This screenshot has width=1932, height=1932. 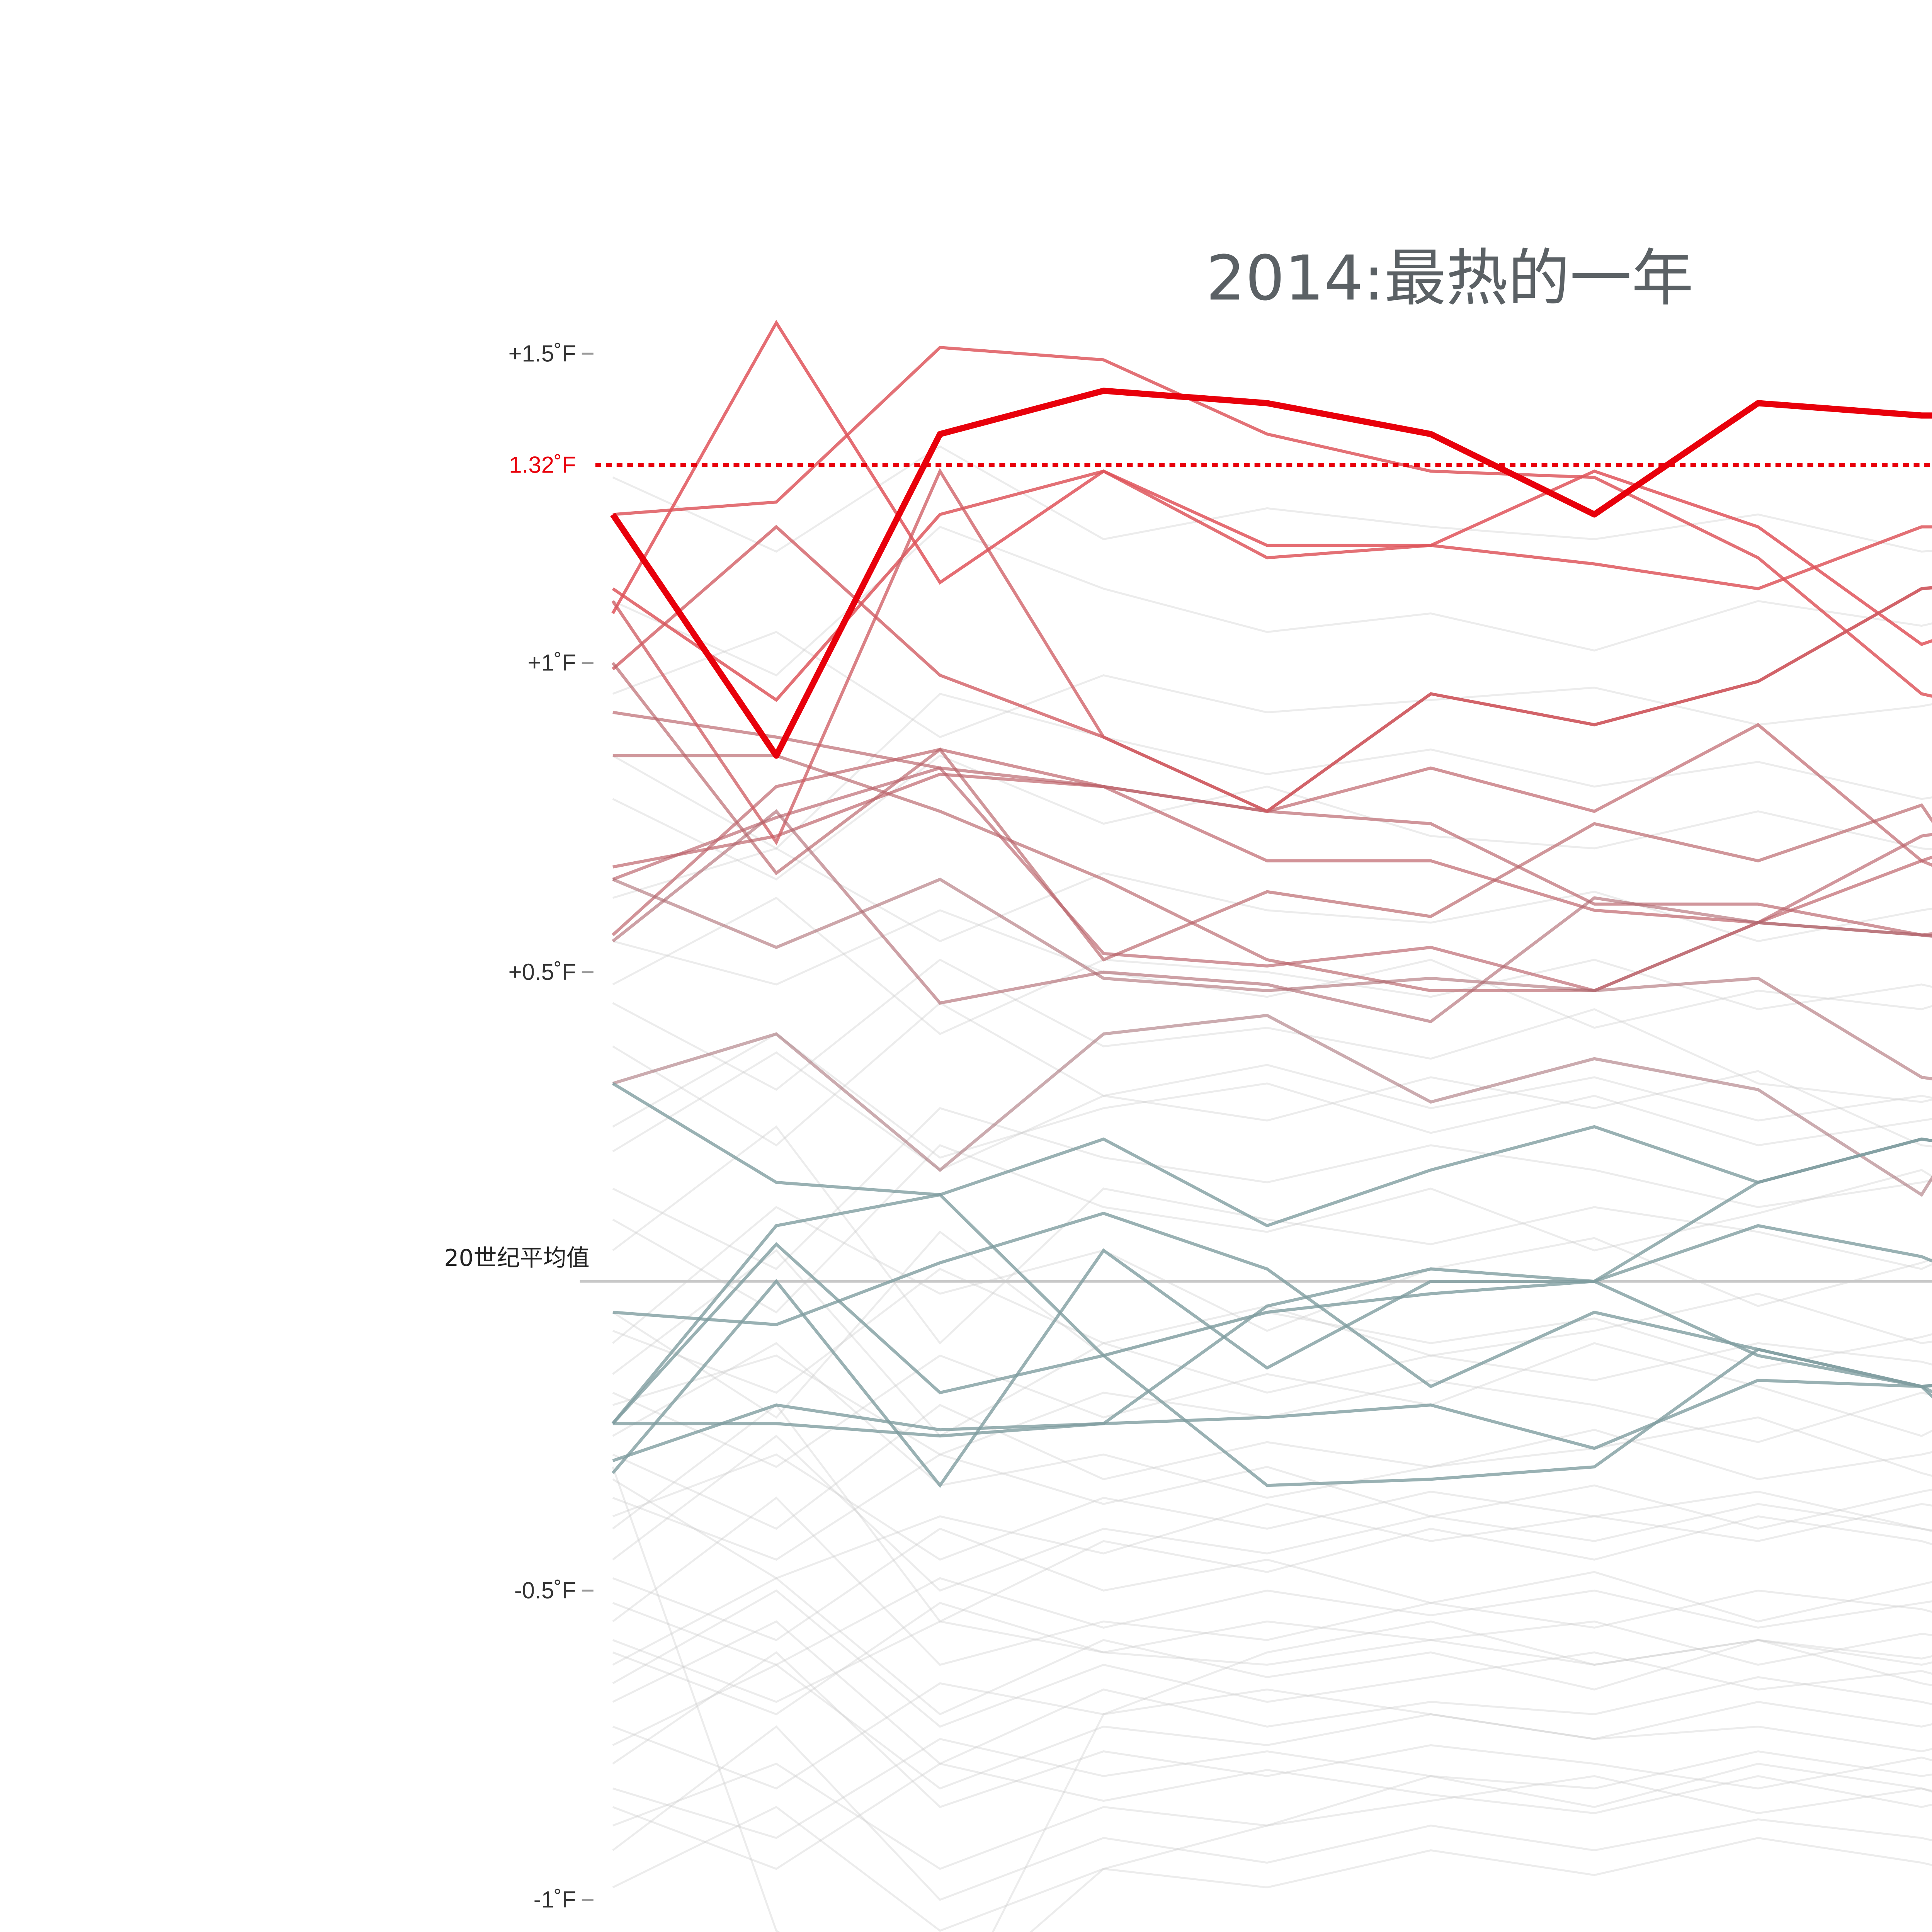 I want to click on reference-value-label: 1.32˚F, so click(x=542, y=465).